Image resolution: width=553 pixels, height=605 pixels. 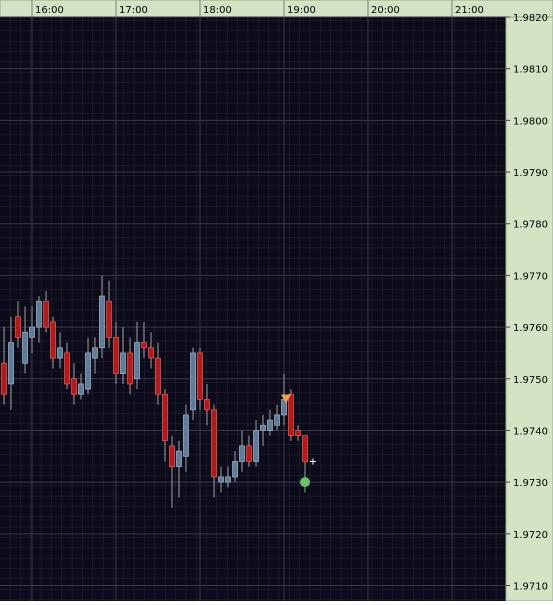 What do you see at coordinates (133, 10) in the screenshot?
I see `x-tick-label: 17:00` at bounding box center [133, 10].